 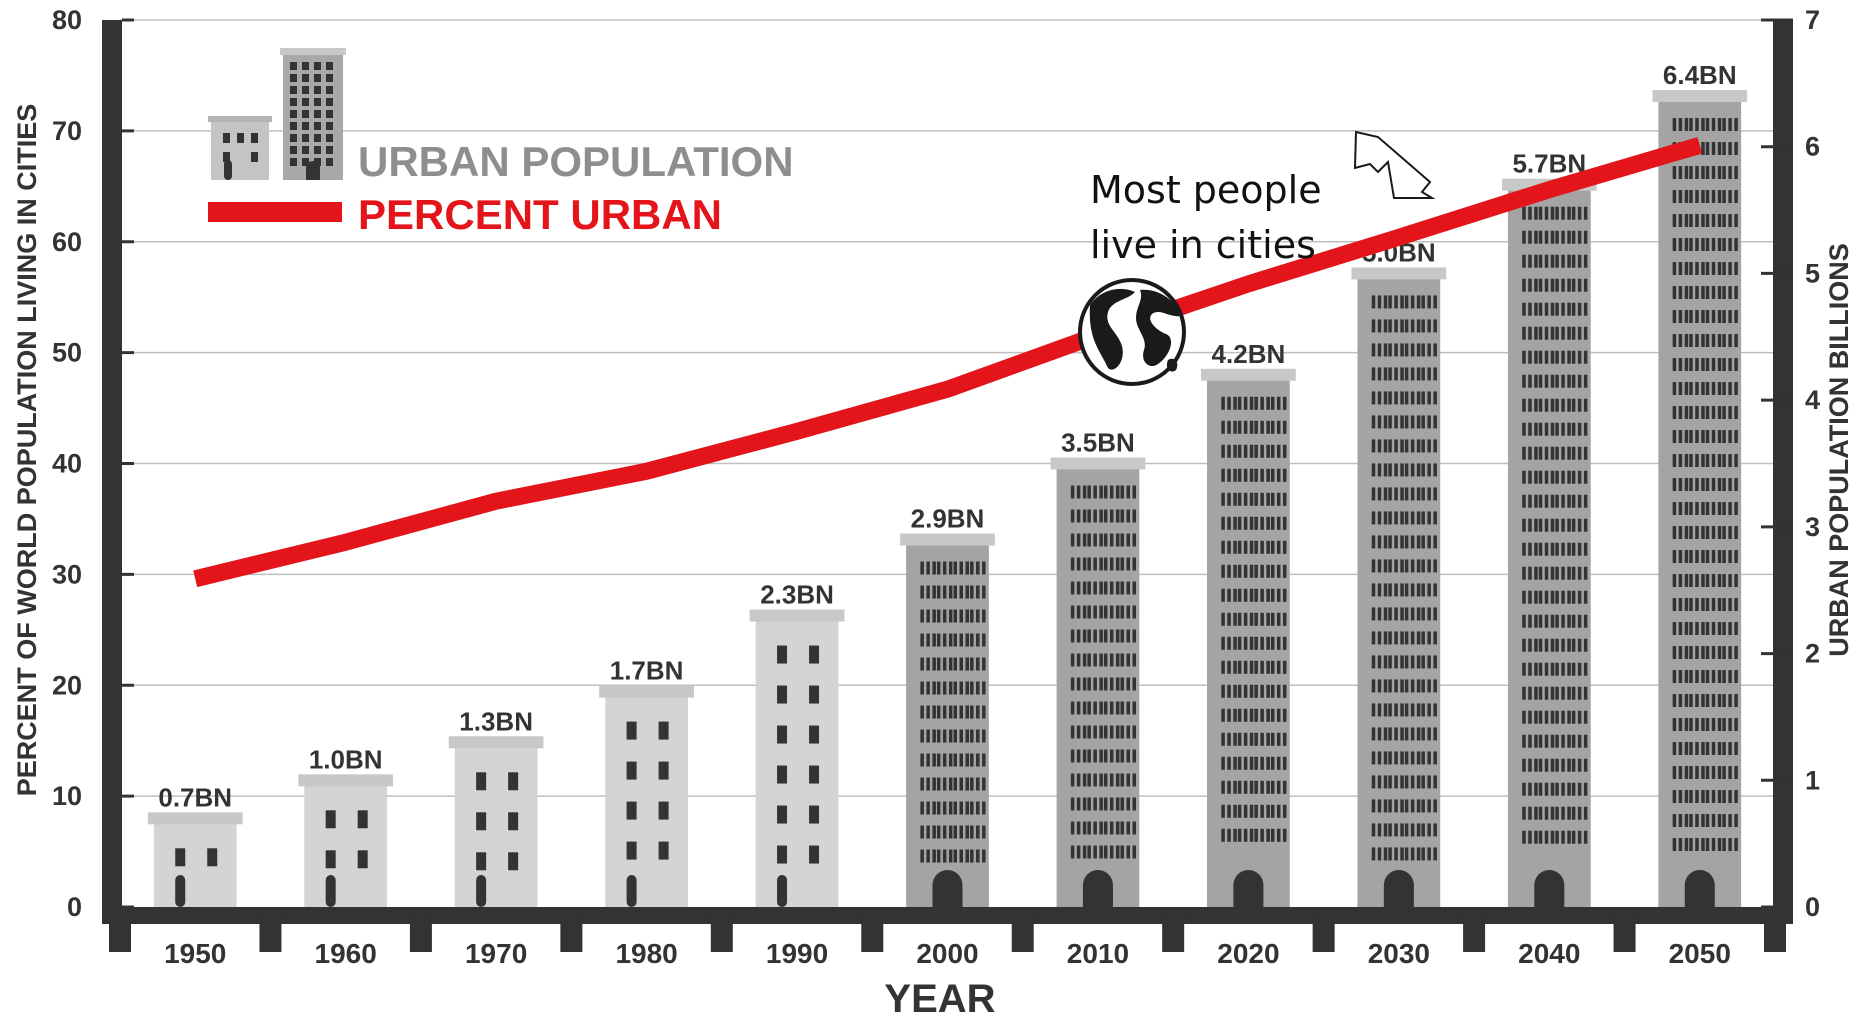 What do you see at coordinates (195, 797) in the screenshot?
I see `data-label-1950: 0.7BN` at bounding box center [195, 797].